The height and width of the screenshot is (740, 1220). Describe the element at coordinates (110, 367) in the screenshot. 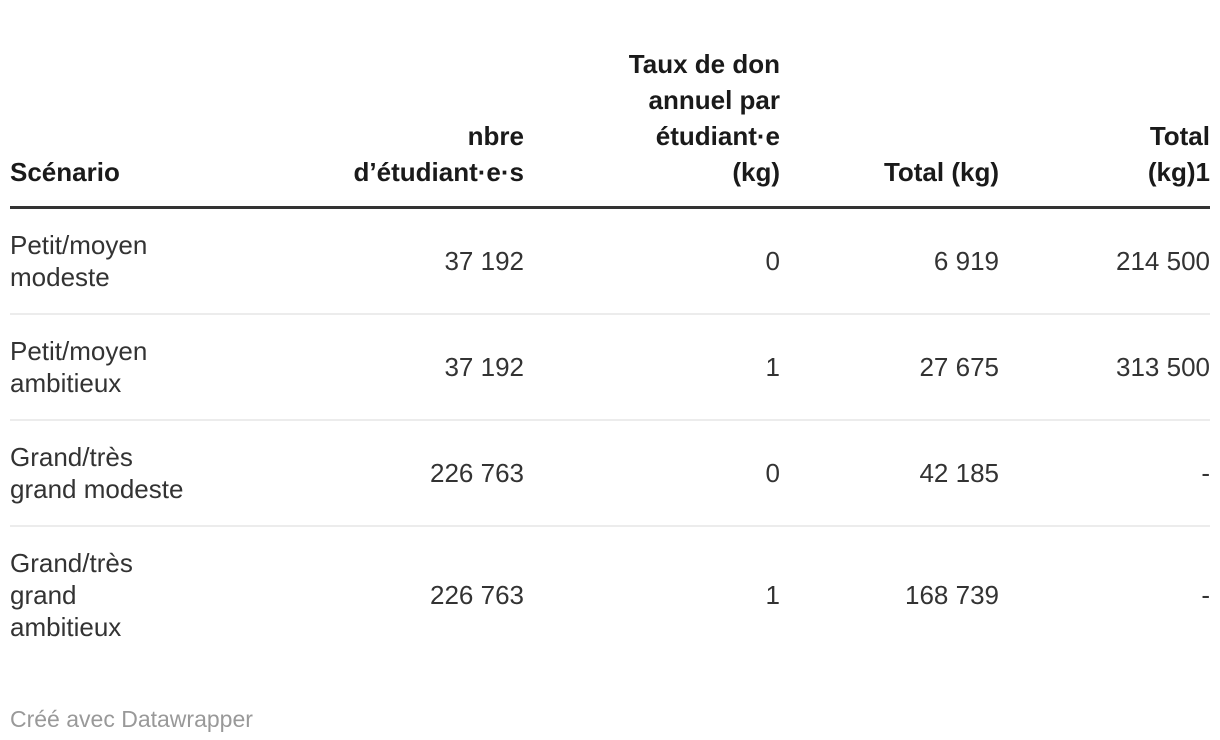

I see `cell-scenario: Petit/moyen ambitieux` at that location.